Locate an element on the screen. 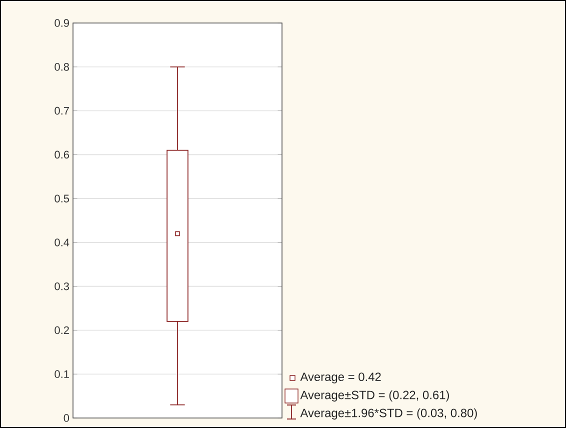 The height and width of the screenshot is (428, 566). y-tick-label: 0.9 is located at coordinates (61, 23).